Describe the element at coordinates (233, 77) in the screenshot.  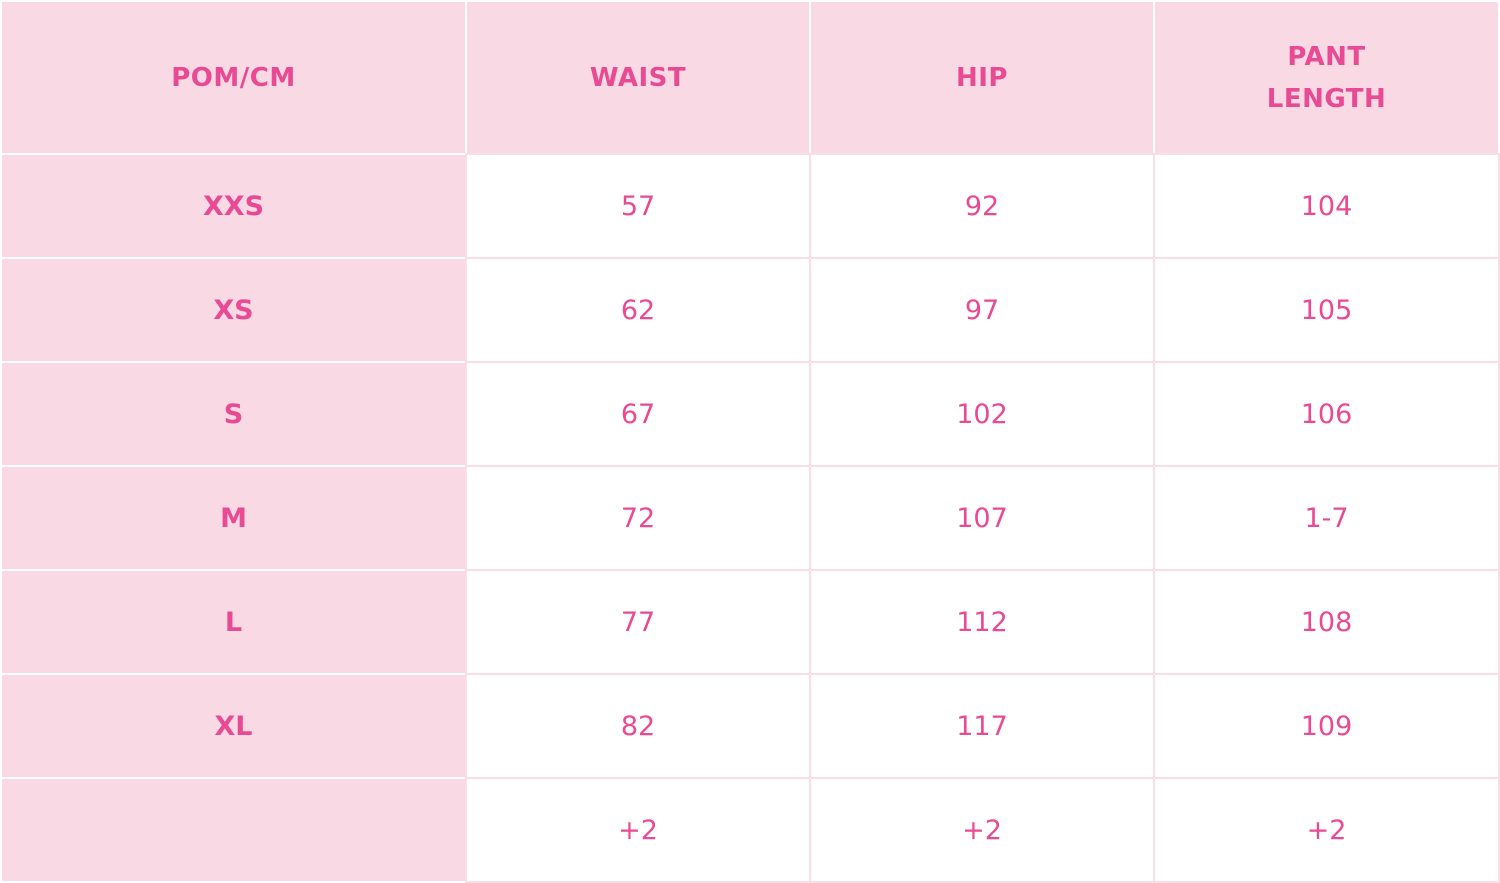
I see `header-pom-cm: POM/CM` at that location.